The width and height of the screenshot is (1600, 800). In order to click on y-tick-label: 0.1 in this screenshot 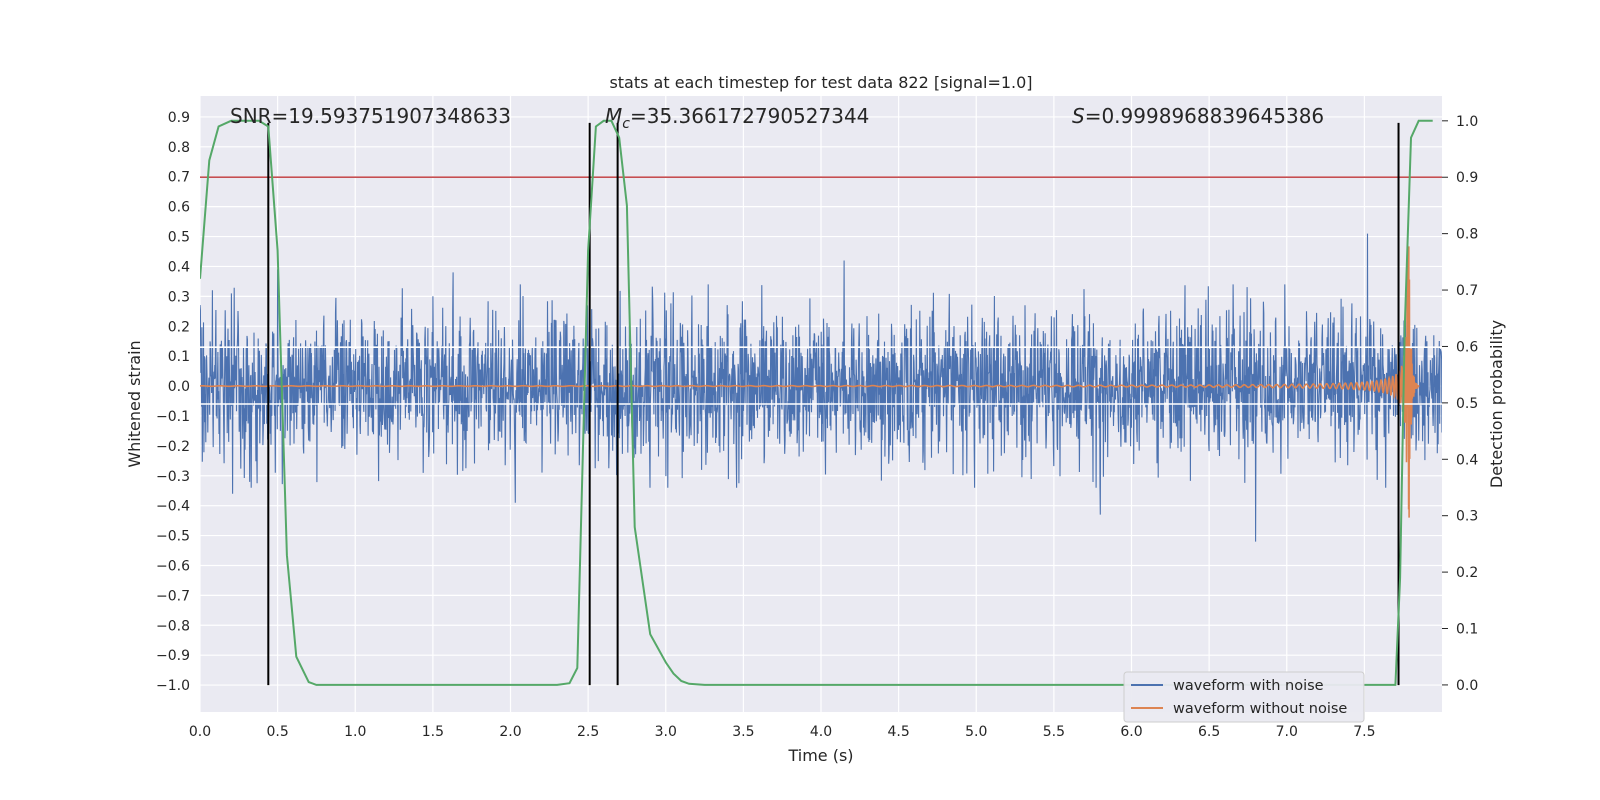, I will do `click(179, 357)`.